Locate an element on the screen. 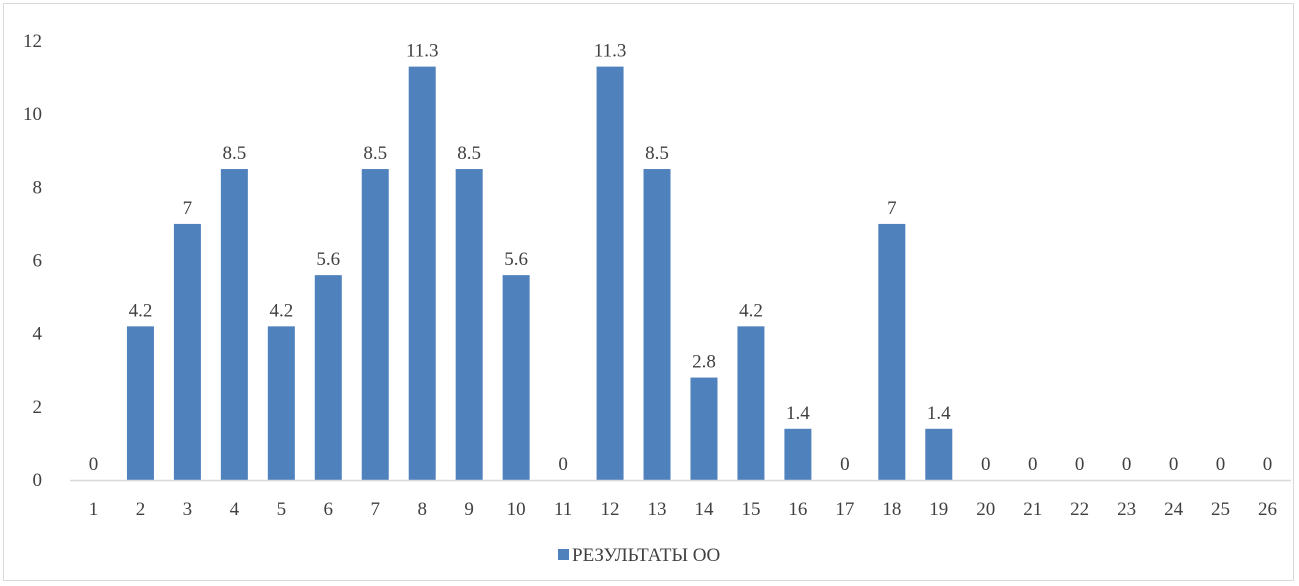 The height and width of the screenshot is (586, 1299). x-tick-label: 14 is located at coordinates (704, 509).